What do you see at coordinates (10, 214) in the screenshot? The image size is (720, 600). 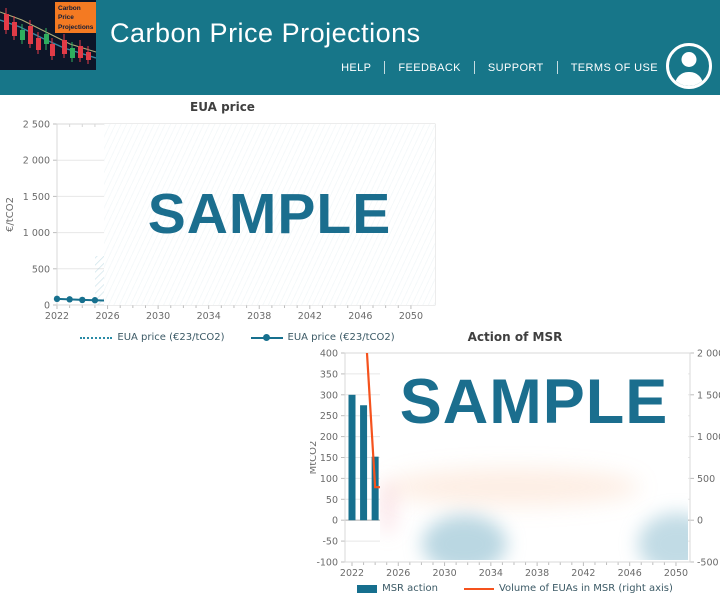 I see `svg-text: €/tCO2` at bounding box center [10, 214].